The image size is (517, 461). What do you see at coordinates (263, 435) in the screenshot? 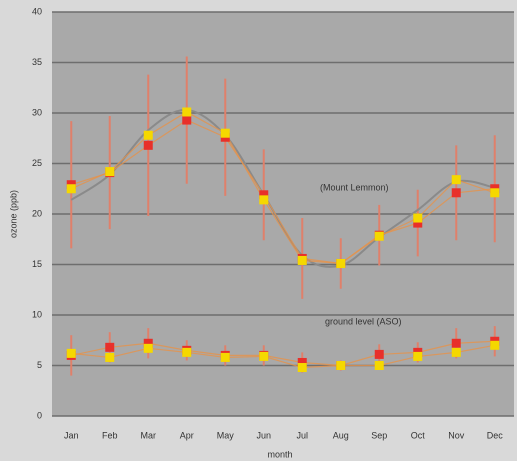
I see `x-tick-label: Jun` at bounding box center [263, 435].